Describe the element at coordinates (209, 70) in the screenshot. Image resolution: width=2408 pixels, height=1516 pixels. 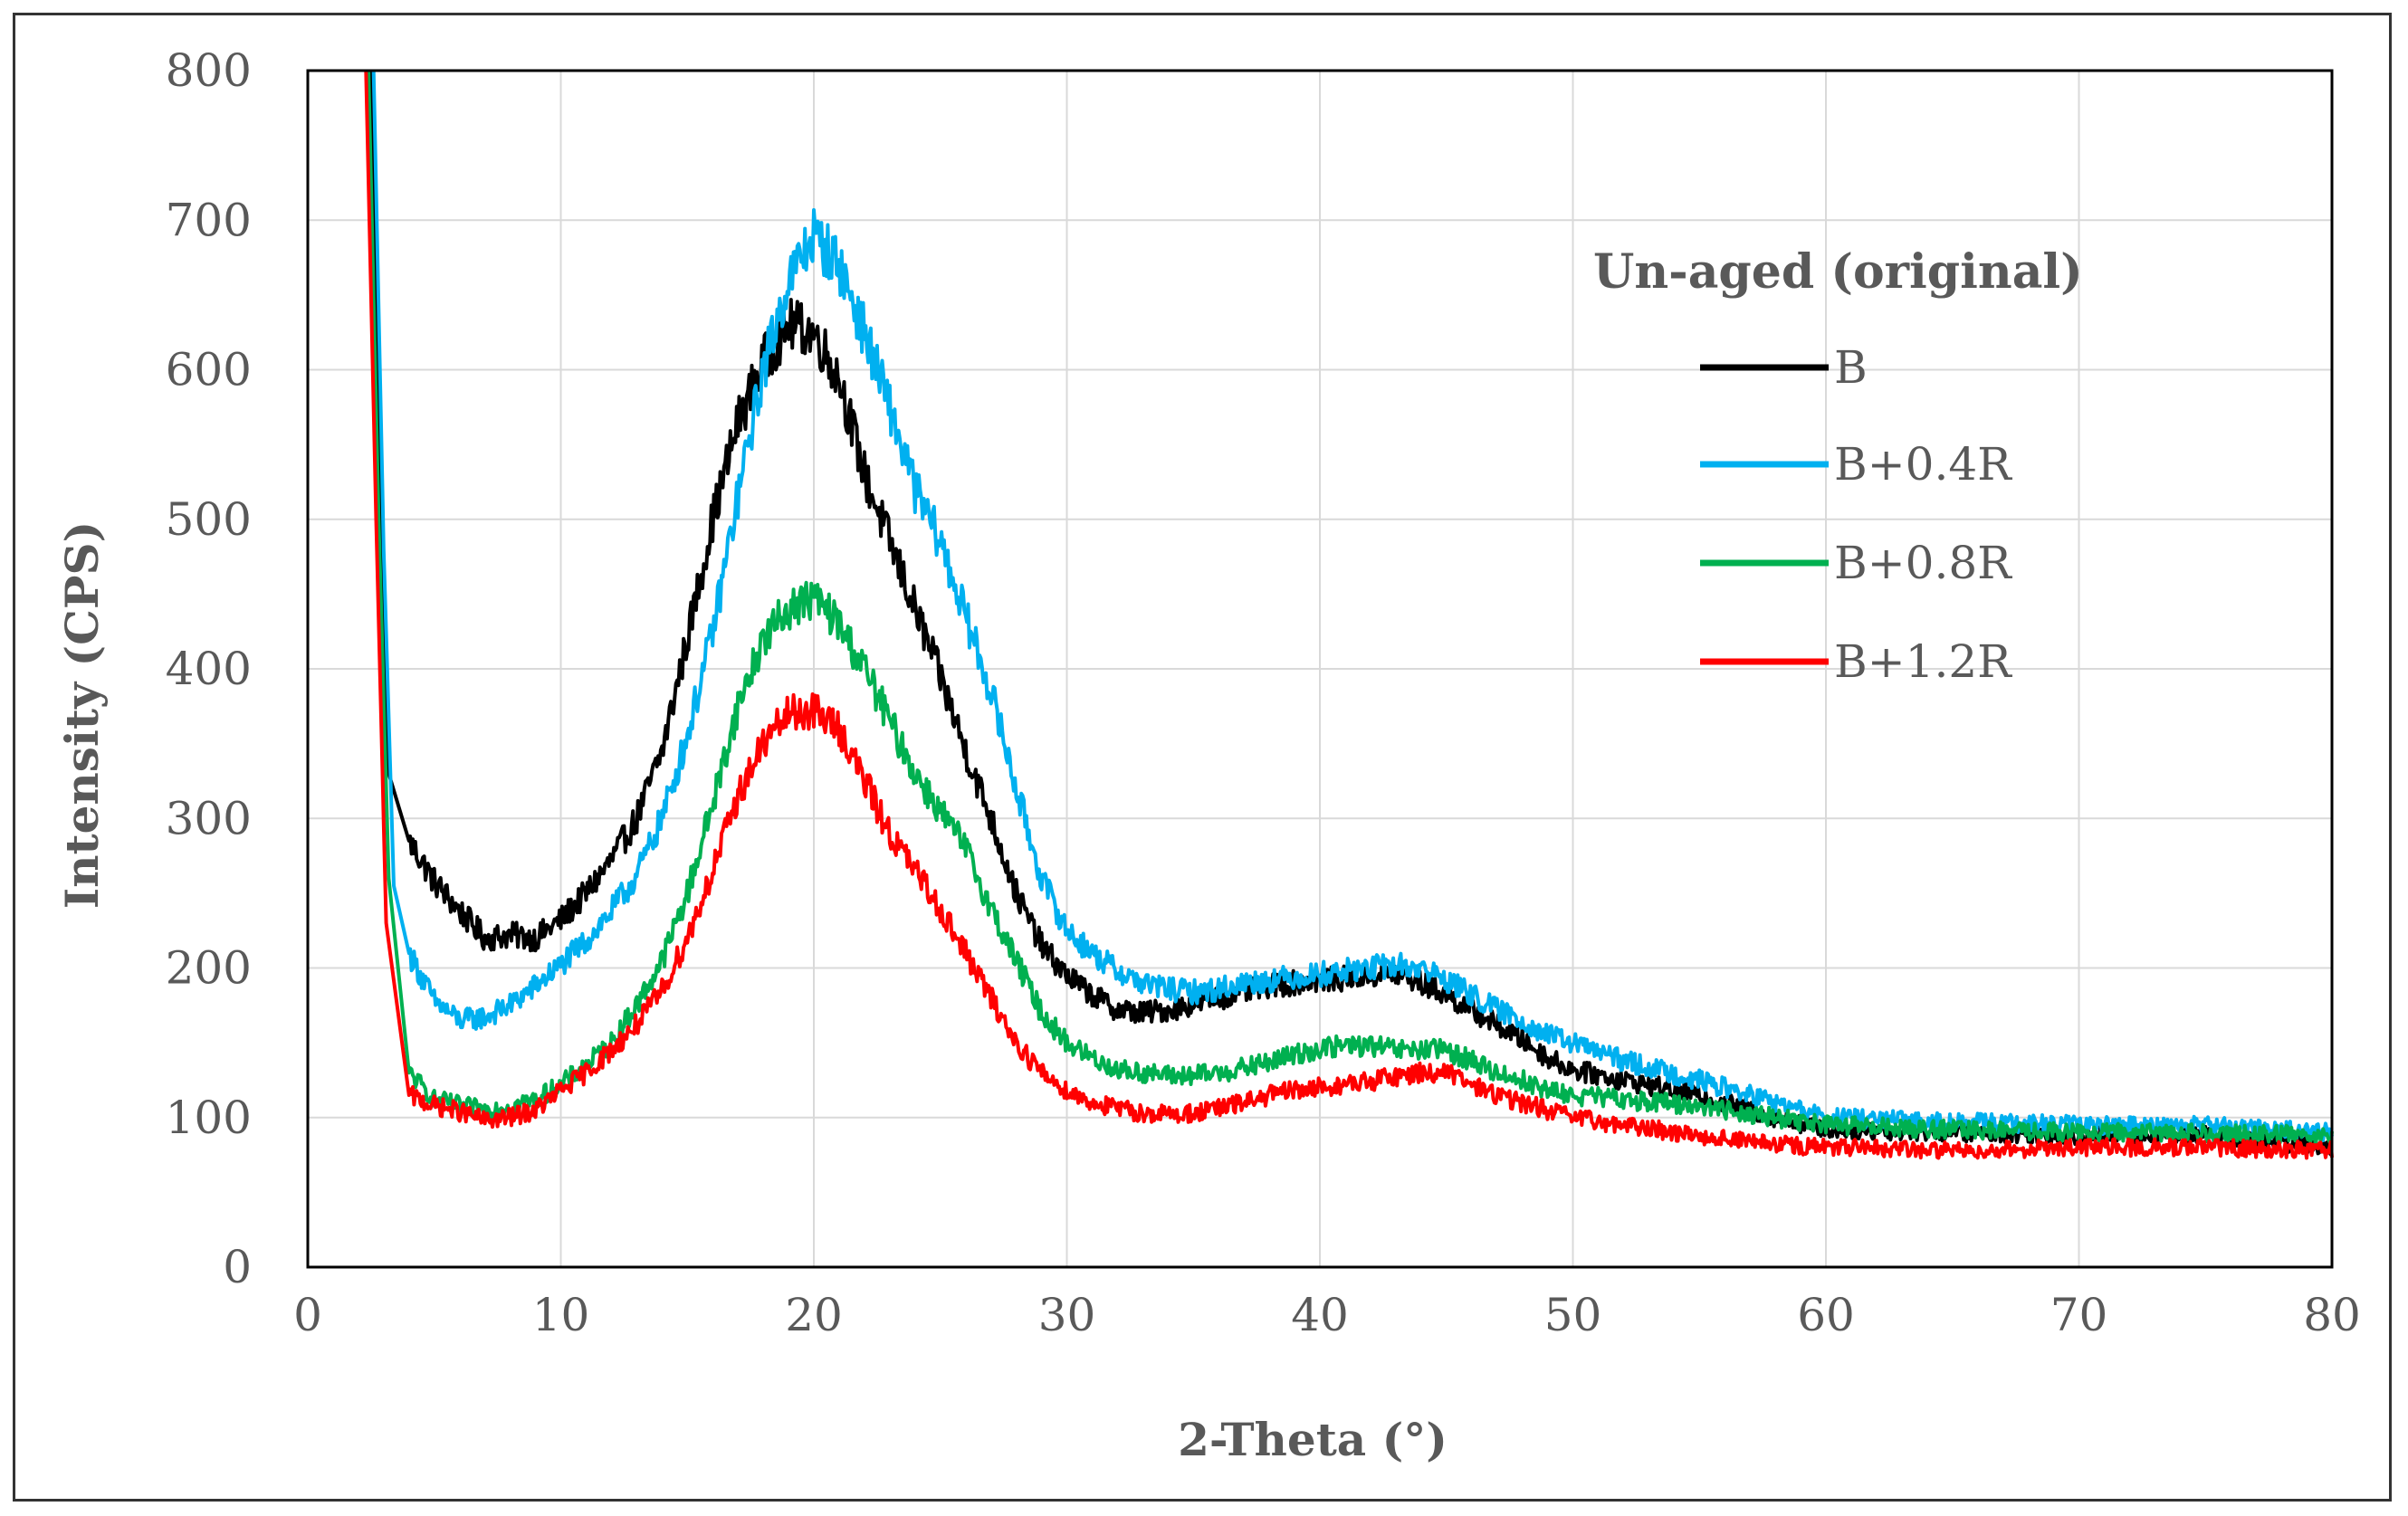
I see `y-tick-label: 800` at that location.